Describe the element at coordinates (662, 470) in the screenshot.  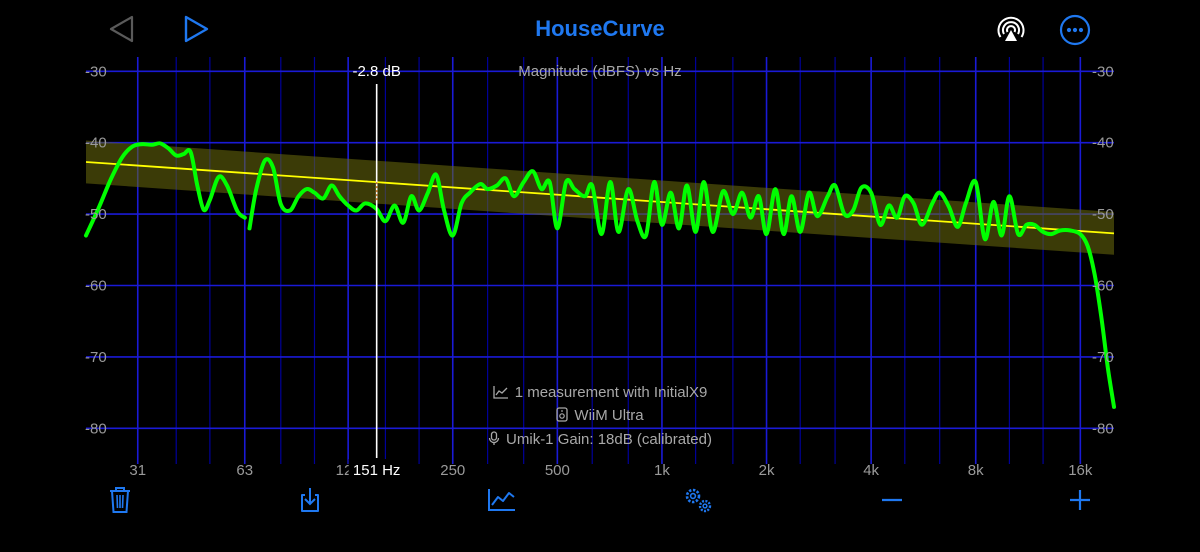
I see `x-tick-label: 1k` at that location.